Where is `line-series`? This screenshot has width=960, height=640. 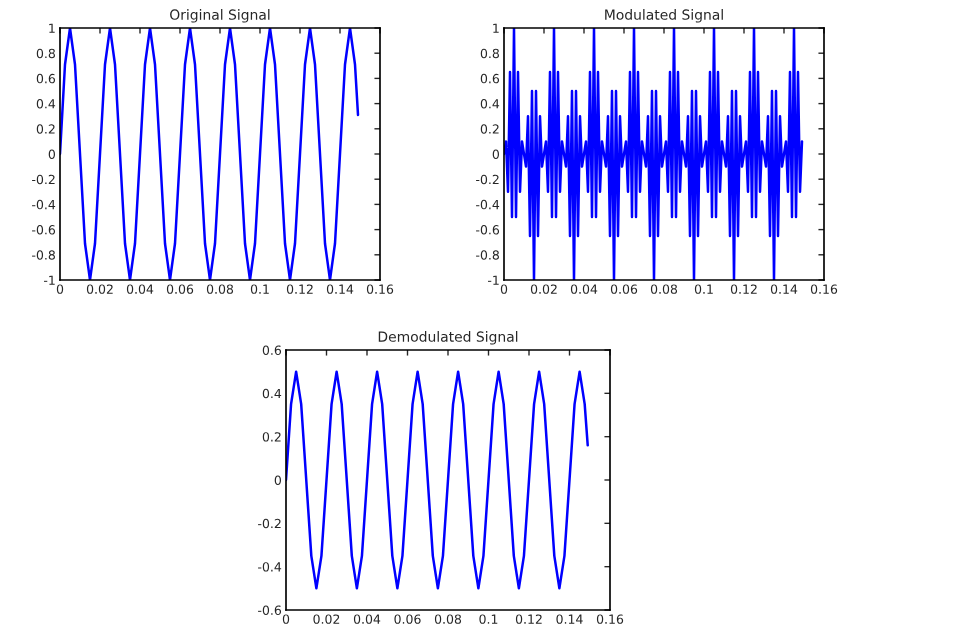
line-series is located at coordinates (437, 480).